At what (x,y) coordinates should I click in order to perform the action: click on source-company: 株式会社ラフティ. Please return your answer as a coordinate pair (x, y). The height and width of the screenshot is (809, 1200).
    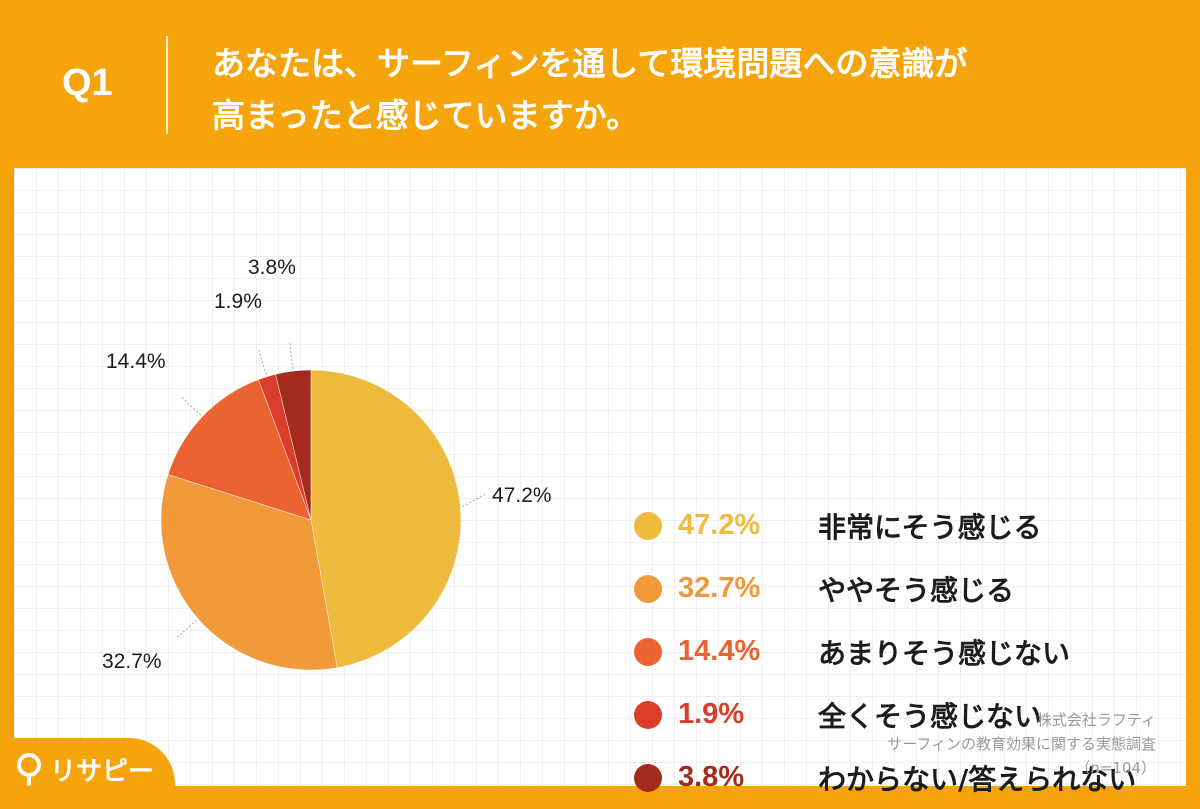
    Looking at the image, I should click on (1096, 720).